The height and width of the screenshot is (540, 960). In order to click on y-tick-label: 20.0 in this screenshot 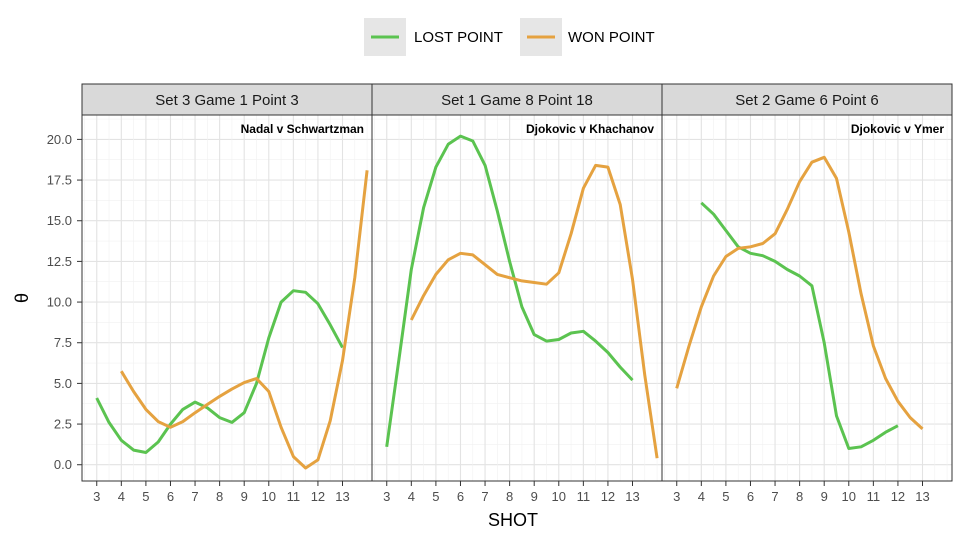, I will do `click(59, 139)`.